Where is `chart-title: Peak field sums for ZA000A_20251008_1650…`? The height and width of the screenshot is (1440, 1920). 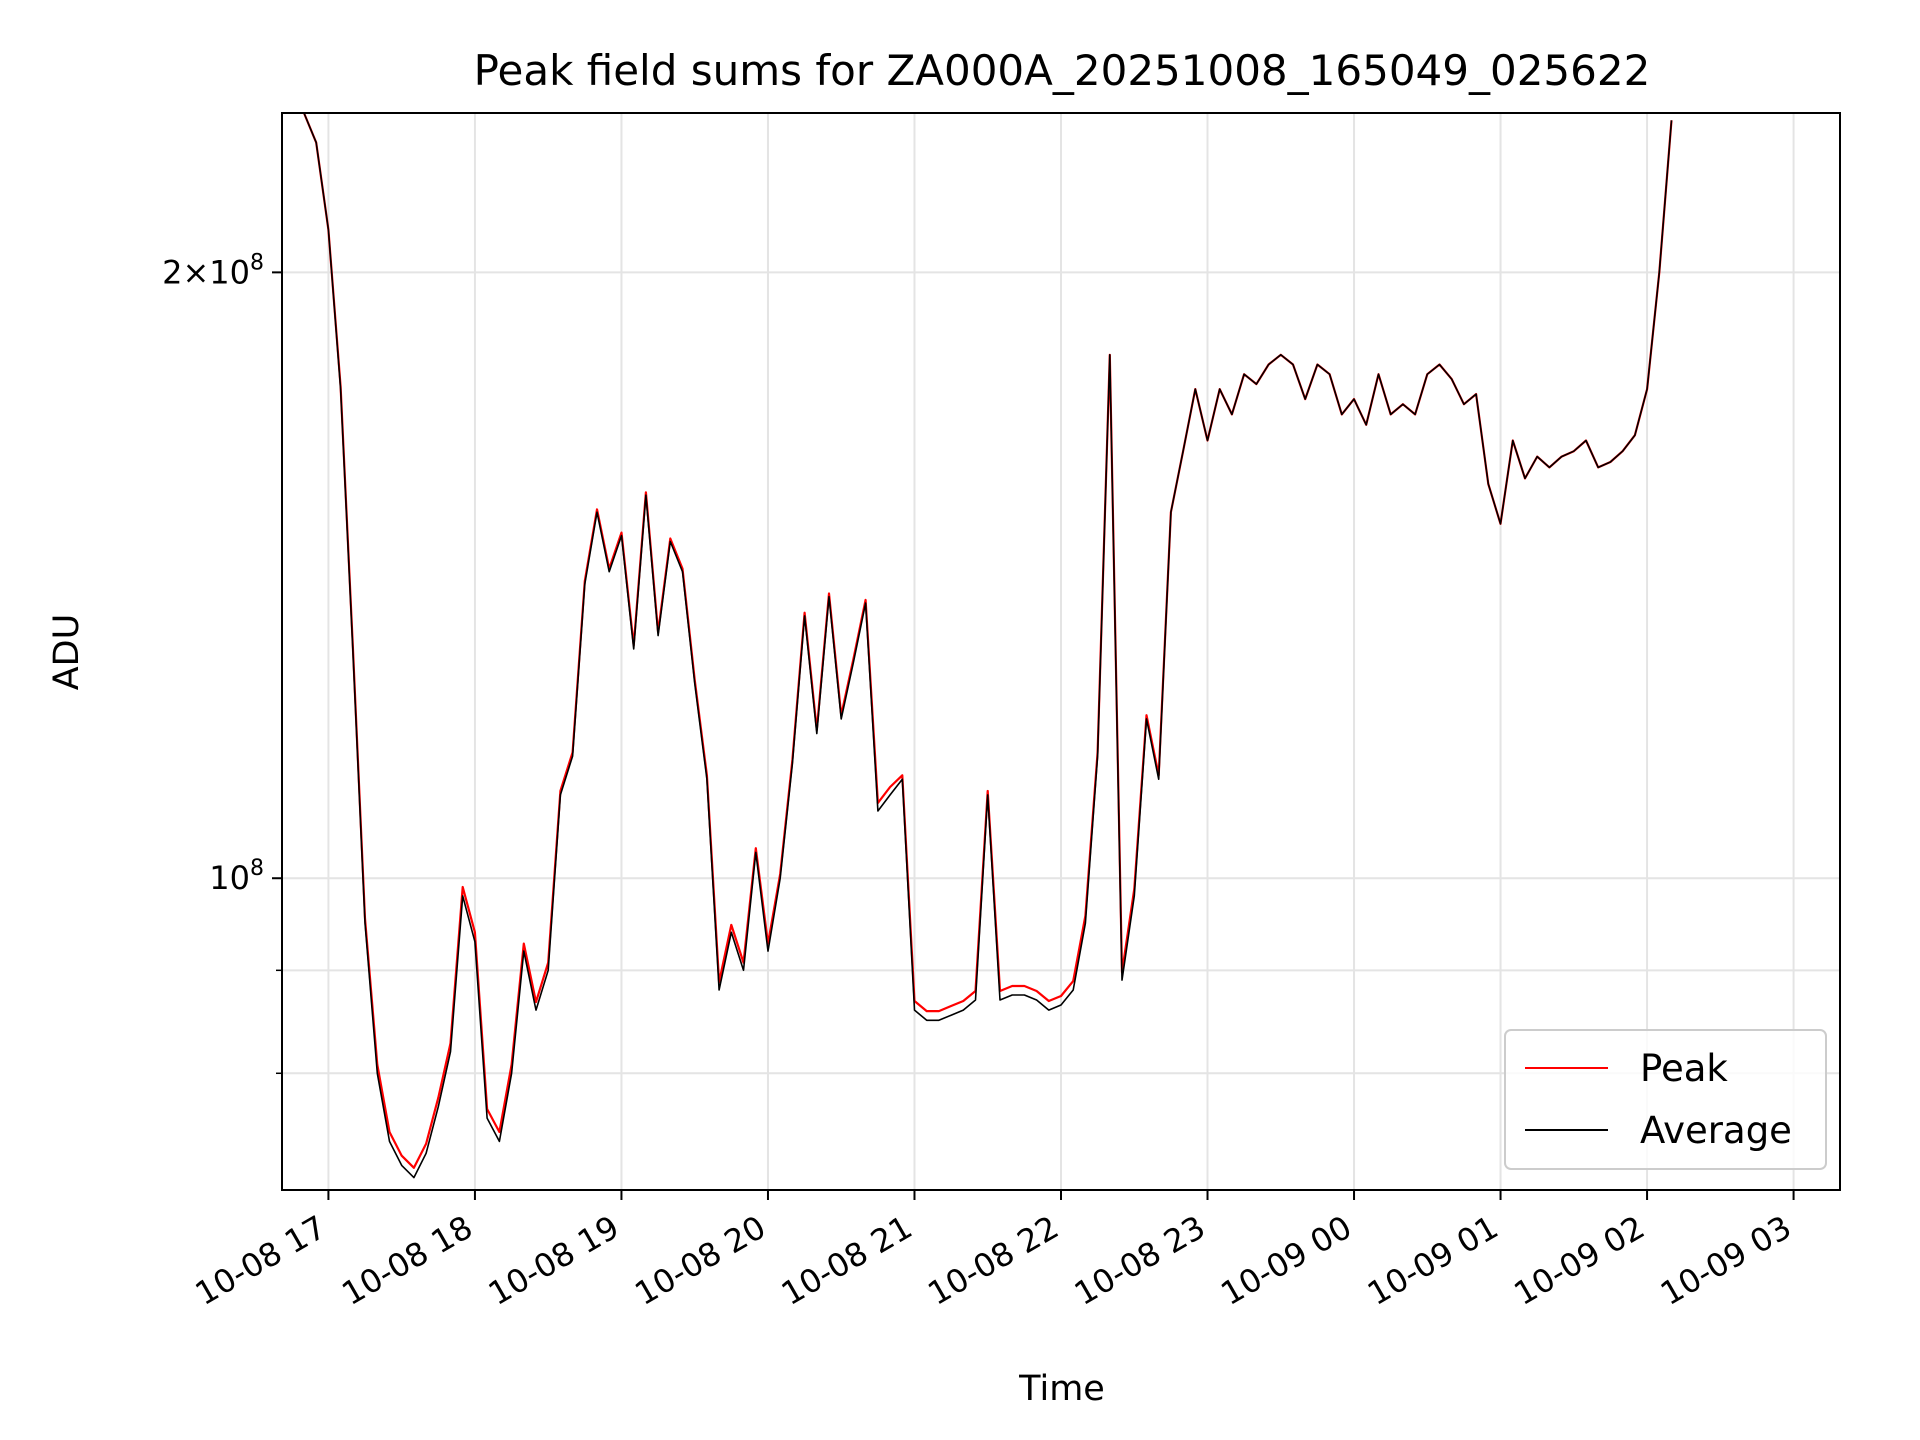
chart-title: Peak field sums for ZA000A_20251008_1650… is located at coordinates (1062, 70).